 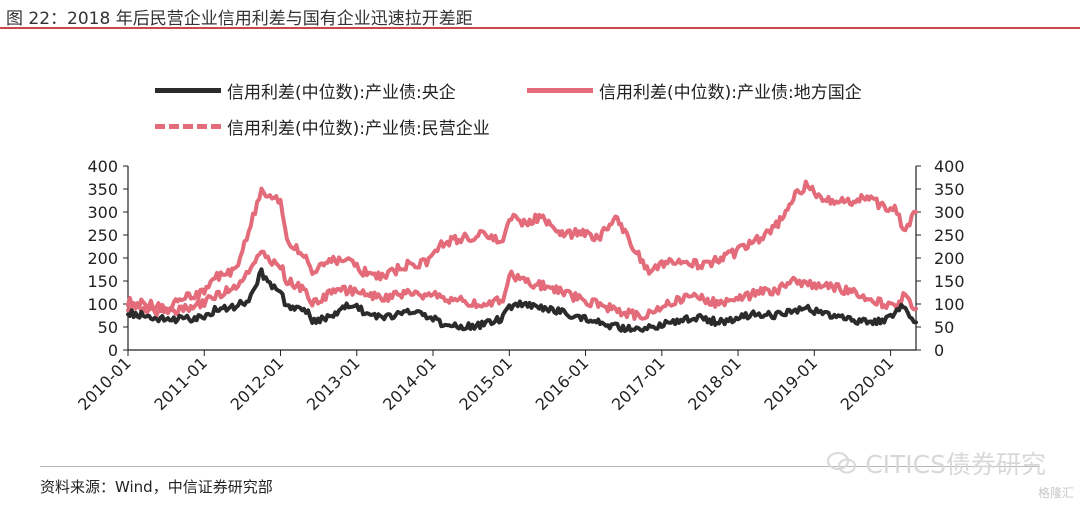 I want to click on x-tick-label: 2013-01, so click(x=333, y=383).